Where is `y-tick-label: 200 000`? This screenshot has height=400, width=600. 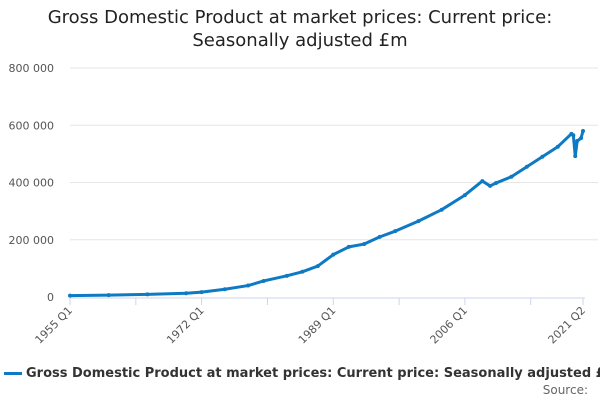 y-tick-label: 200 000 is located at coordinates (32, 240).